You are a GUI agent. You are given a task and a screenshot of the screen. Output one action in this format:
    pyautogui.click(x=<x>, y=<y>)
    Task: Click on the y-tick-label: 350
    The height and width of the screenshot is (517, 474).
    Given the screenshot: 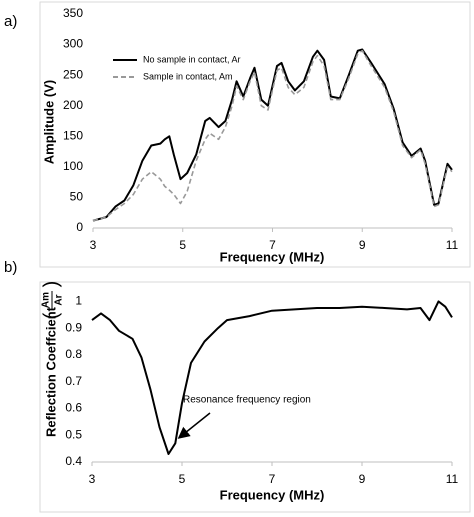 What is the action you would take?
    pyautogui.click(x=73, y=13)
    